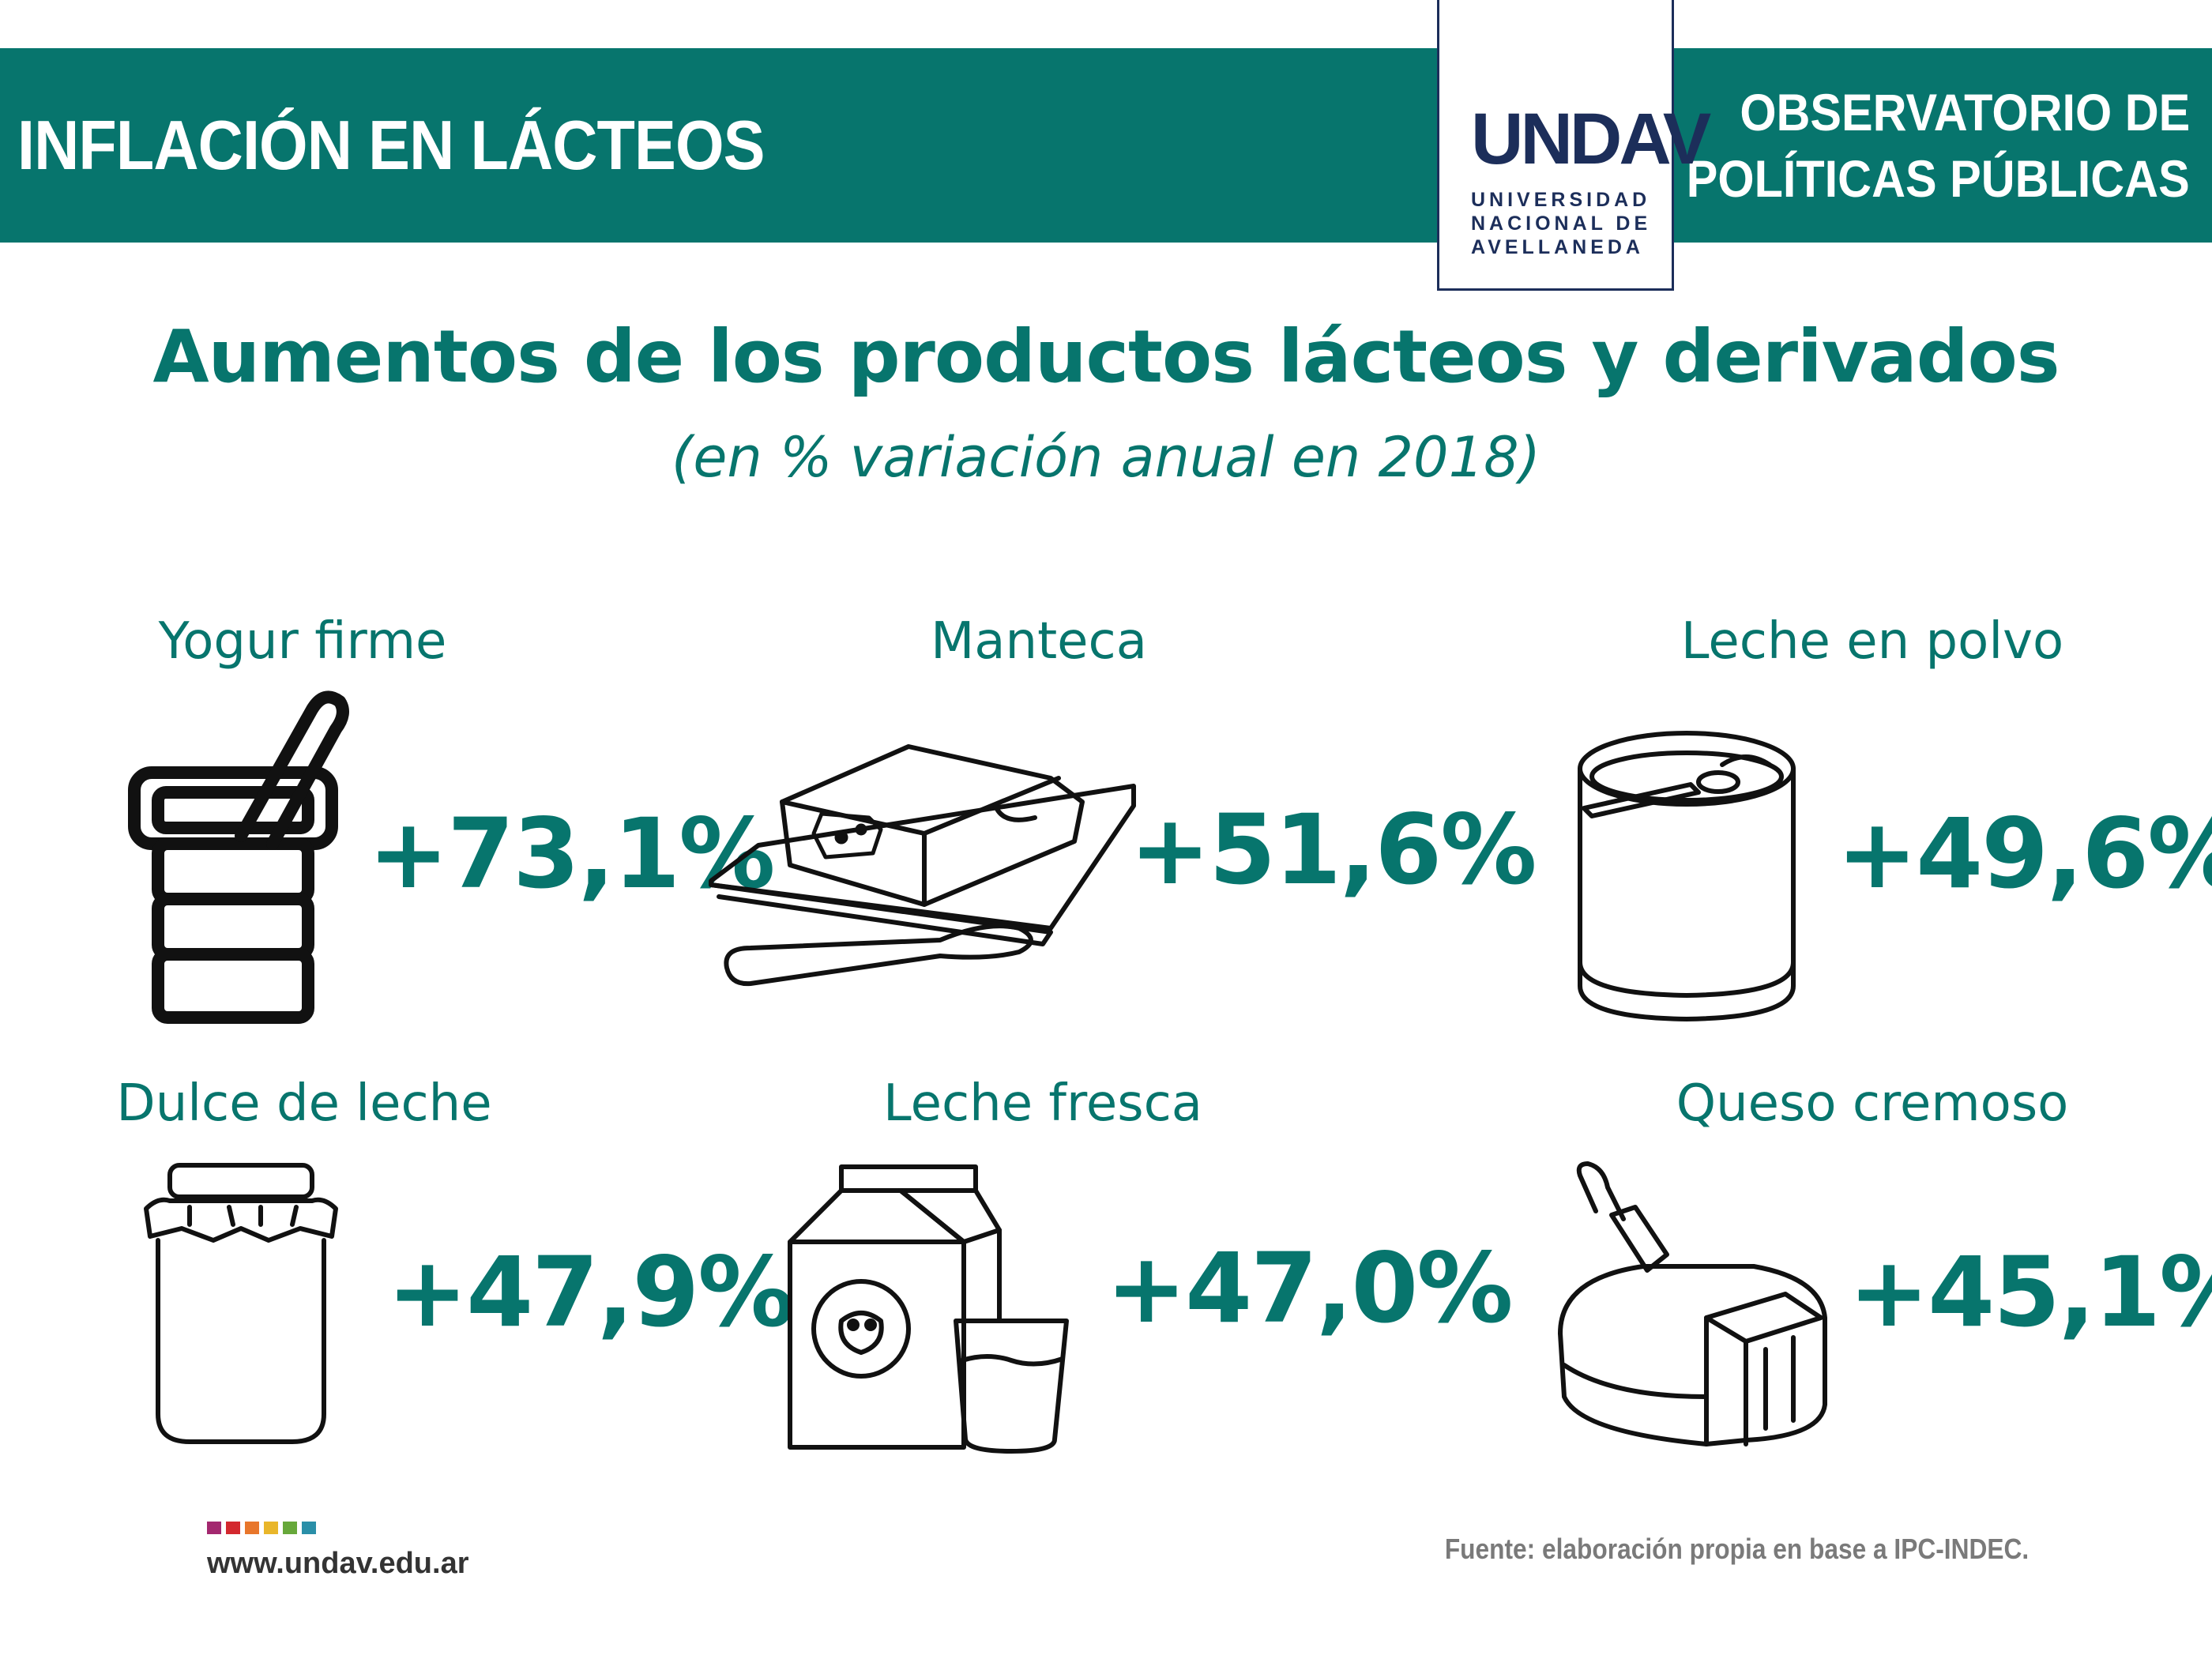 The image size is (2212, 1659). I want to click on milk-carton-icon, so click(932, 1309).